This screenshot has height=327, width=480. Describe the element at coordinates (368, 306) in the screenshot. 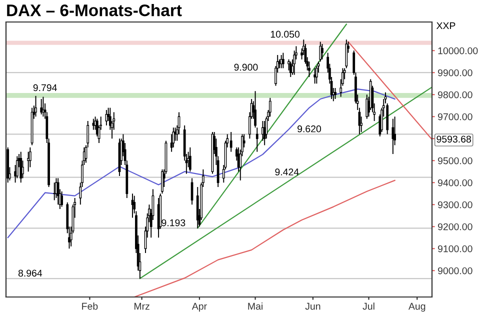

I see `x-tick-label: Jul` at that location.